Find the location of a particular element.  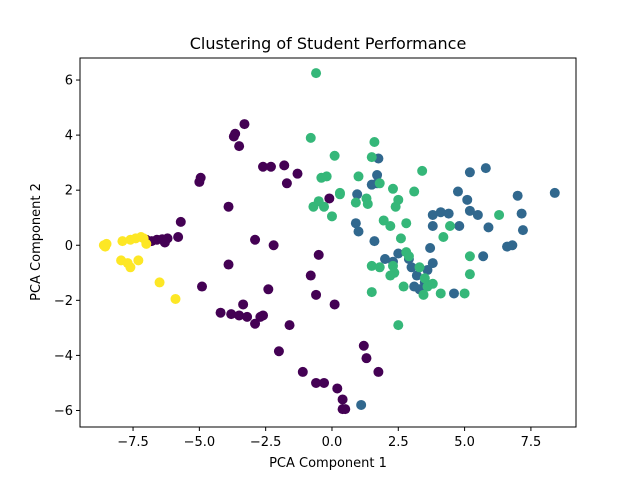

x-tick-label: 0.0 is located at coordinates (332, 442).